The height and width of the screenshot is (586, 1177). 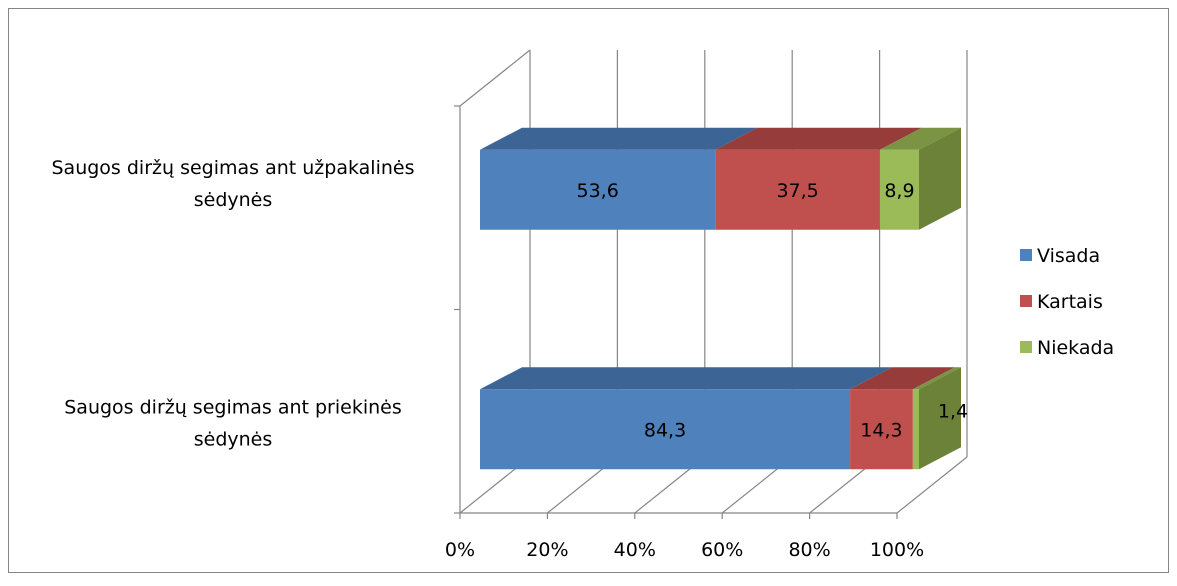 What do you see at coordinates (932, 485) in the screenshot?
I see `gridline-floor` at bounding box center [932, 485].